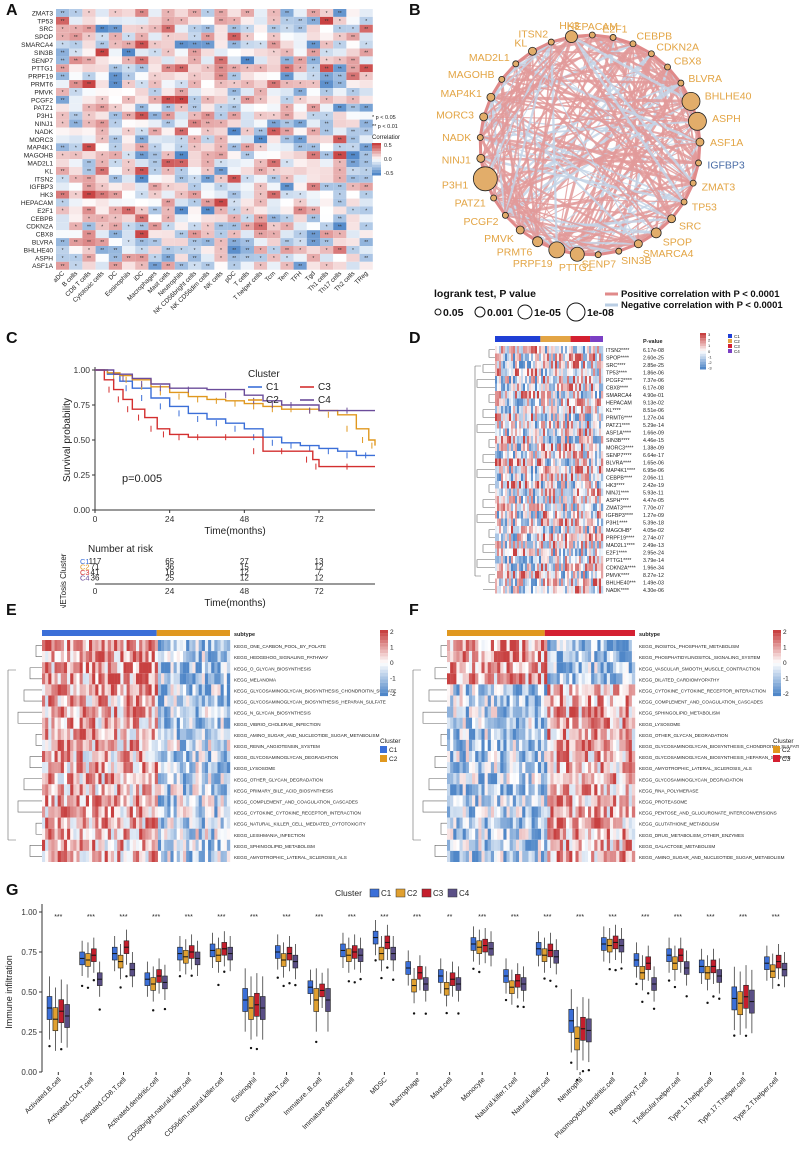 The width and height of the screenshot is (799, 1159). What do you see at coordinates (600, 313) in the screenshot?
I see `size-legend-label: 1e-08` at bounding box center [600, 313].